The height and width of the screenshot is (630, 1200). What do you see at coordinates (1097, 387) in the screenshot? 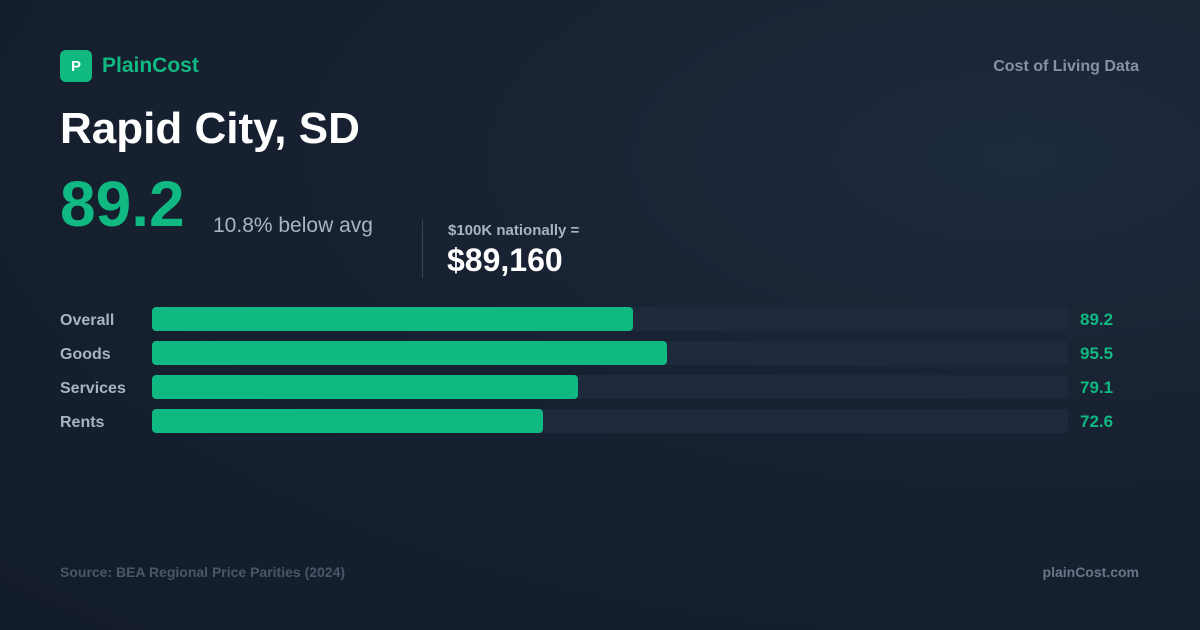
I see `bar-value-services: 79.1` at bounding box center [1097, 387].